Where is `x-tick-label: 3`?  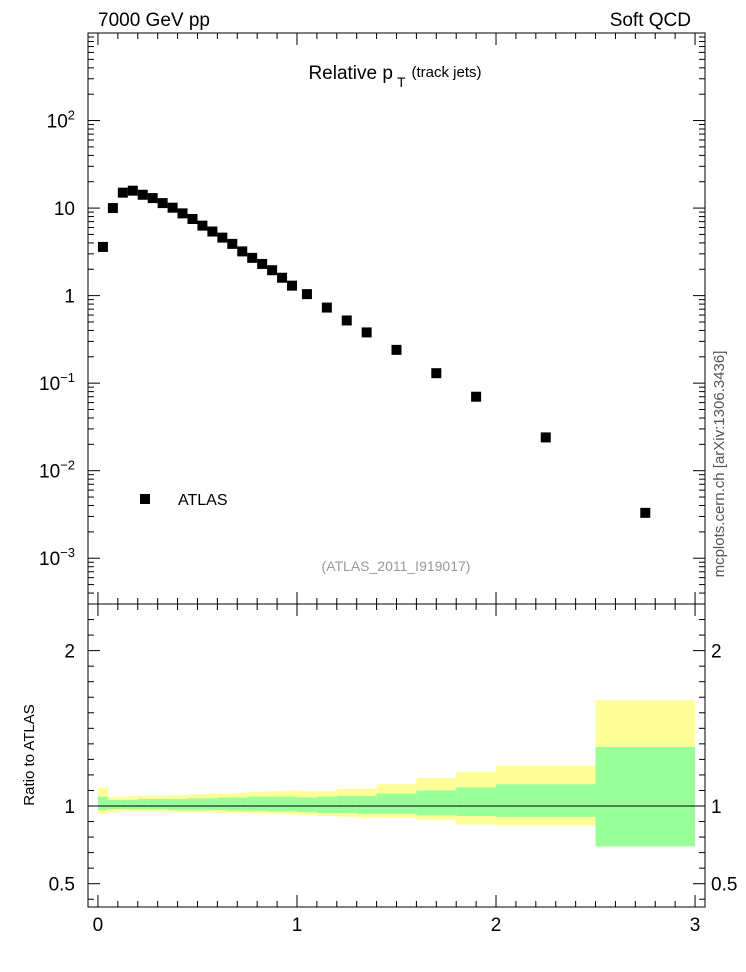 x-tick-label: 3 is located at coordinates (695, 925).